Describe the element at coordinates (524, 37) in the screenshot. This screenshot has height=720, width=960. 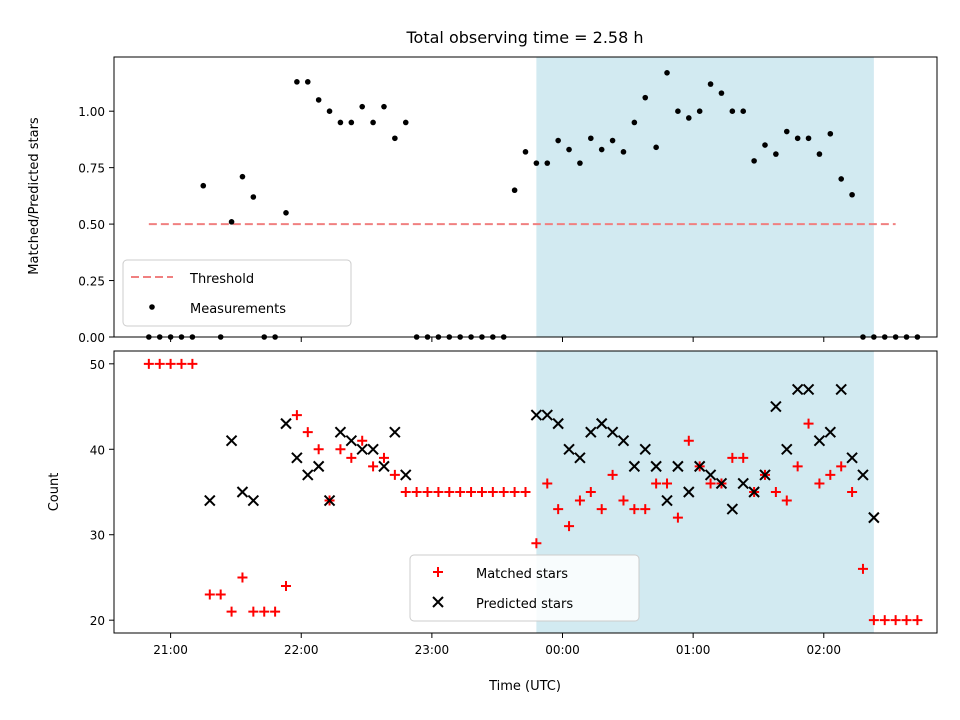
I see `chart-title: Total observing time = 2.58 h` at that location.